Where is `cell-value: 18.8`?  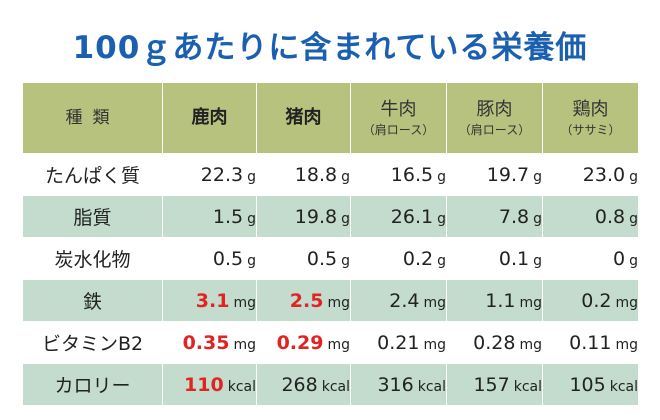 cell-value: 18.8 is located at coordinates (316, 174).